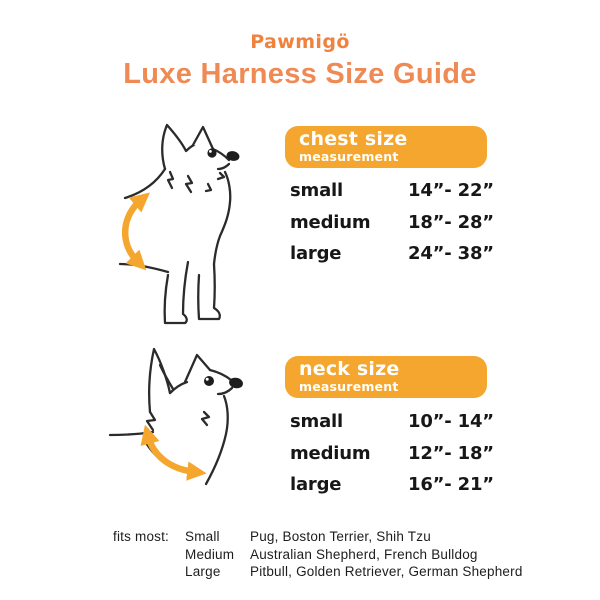 This screenshot has height=600, width=600. I want to click on dog-ear-inner-line, so click(166, 377).